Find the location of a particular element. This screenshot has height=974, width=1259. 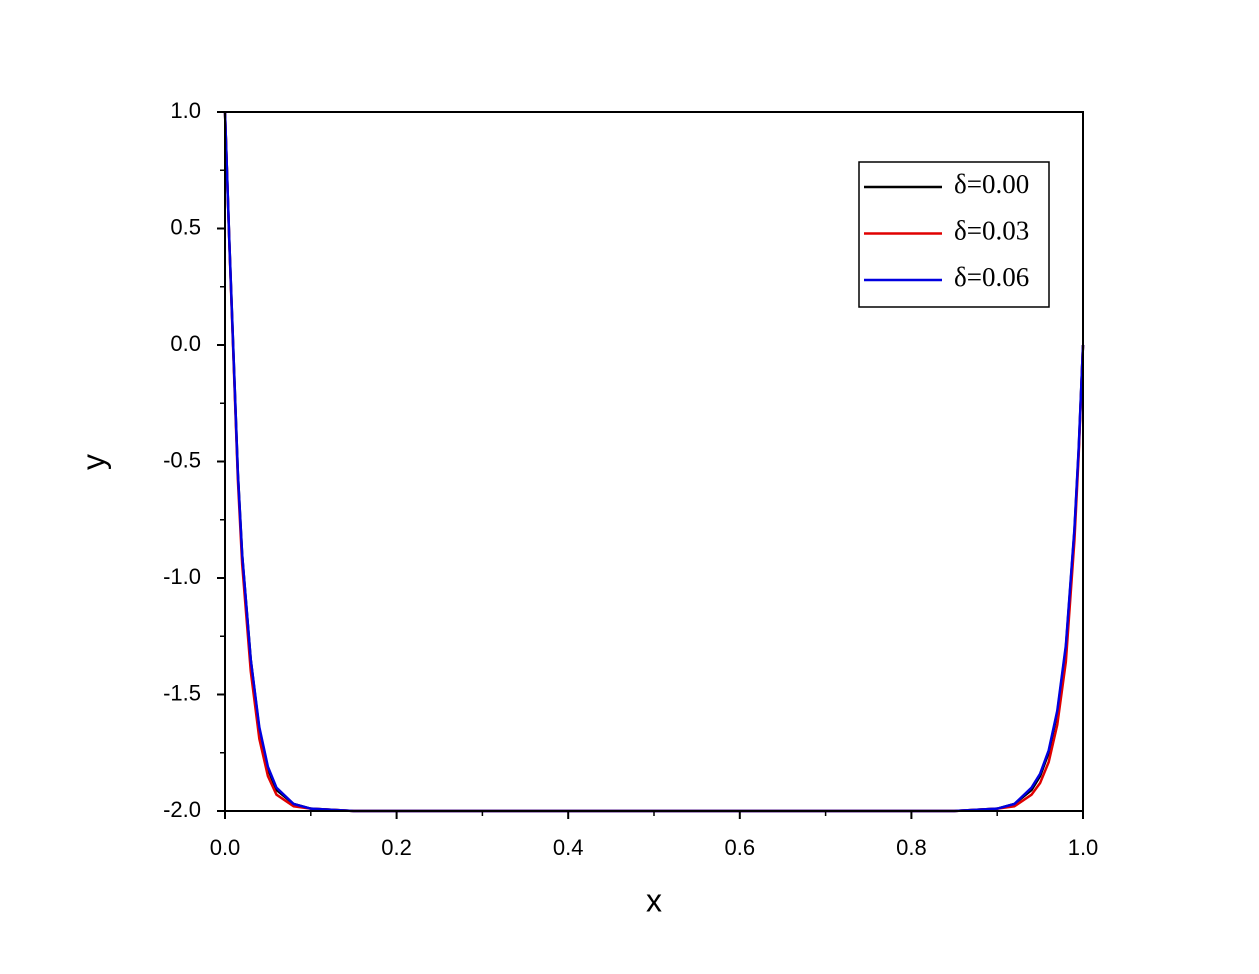

y-tick-label: 1.0 is located at coordinates (185, 110).